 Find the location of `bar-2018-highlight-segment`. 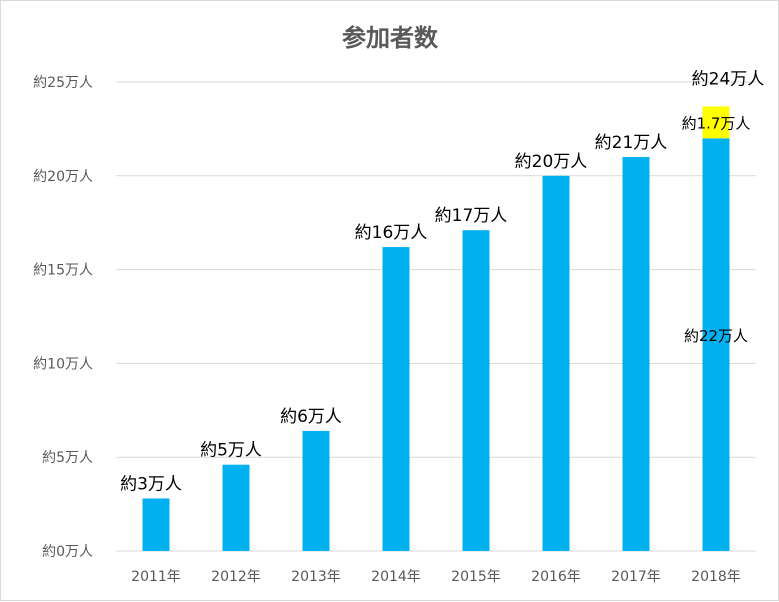

bar-2018-highlight-segment is located at coordinates (716, 122).